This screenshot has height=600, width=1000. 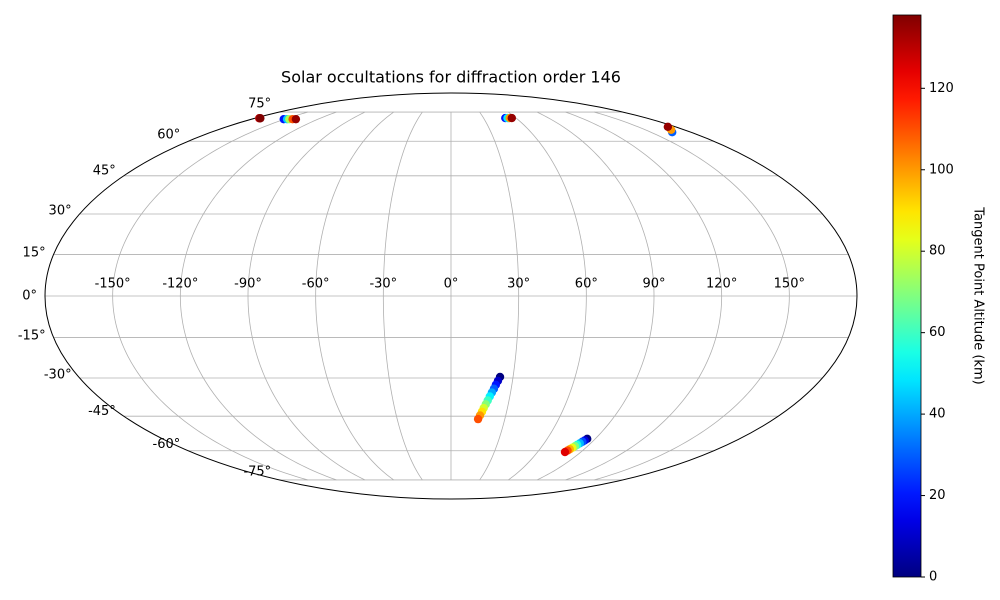 What do you see at coordinates (937, 495) in the screenshot?
I see `colorbar-tick-label: 20` at bounding box center [937, 495].